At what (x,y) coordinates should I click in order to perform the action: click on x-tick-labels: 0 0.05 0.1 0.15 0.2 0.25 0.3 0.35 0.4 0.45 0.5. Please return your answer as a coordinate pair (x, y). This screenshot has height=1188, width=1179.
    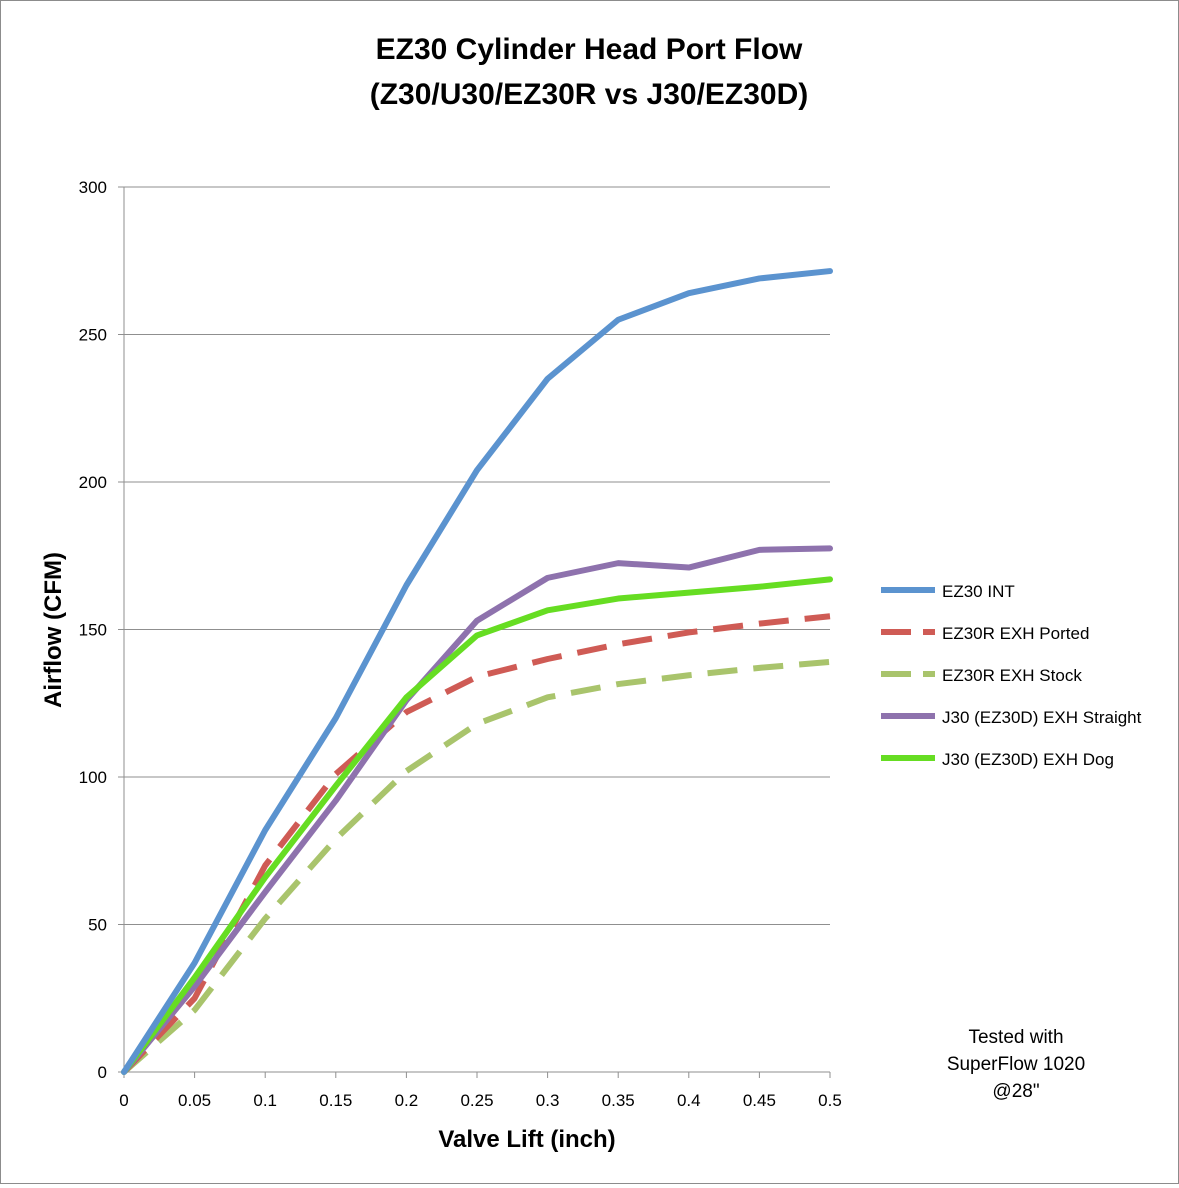
    Looking at the image, I should click on (480, 1100).